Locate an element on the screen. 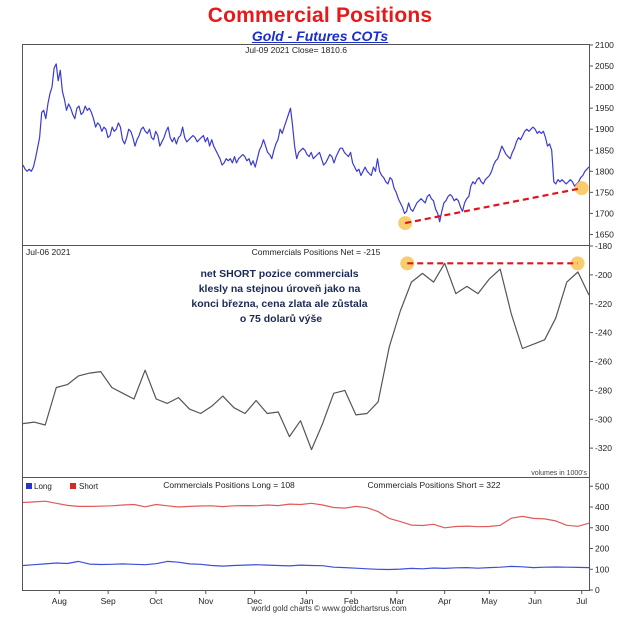 Image resolution: width=640 pixels, height=622 pixels. x-tick-label-dec: Dec is located at coordinates (255, 601).